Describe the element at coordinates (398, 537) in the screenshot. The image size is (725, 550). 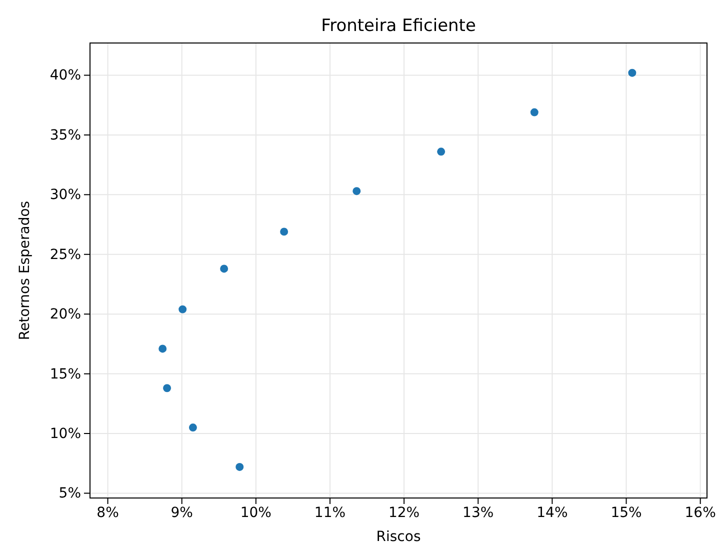
I see `x-axis-title: Riscos` at that location.